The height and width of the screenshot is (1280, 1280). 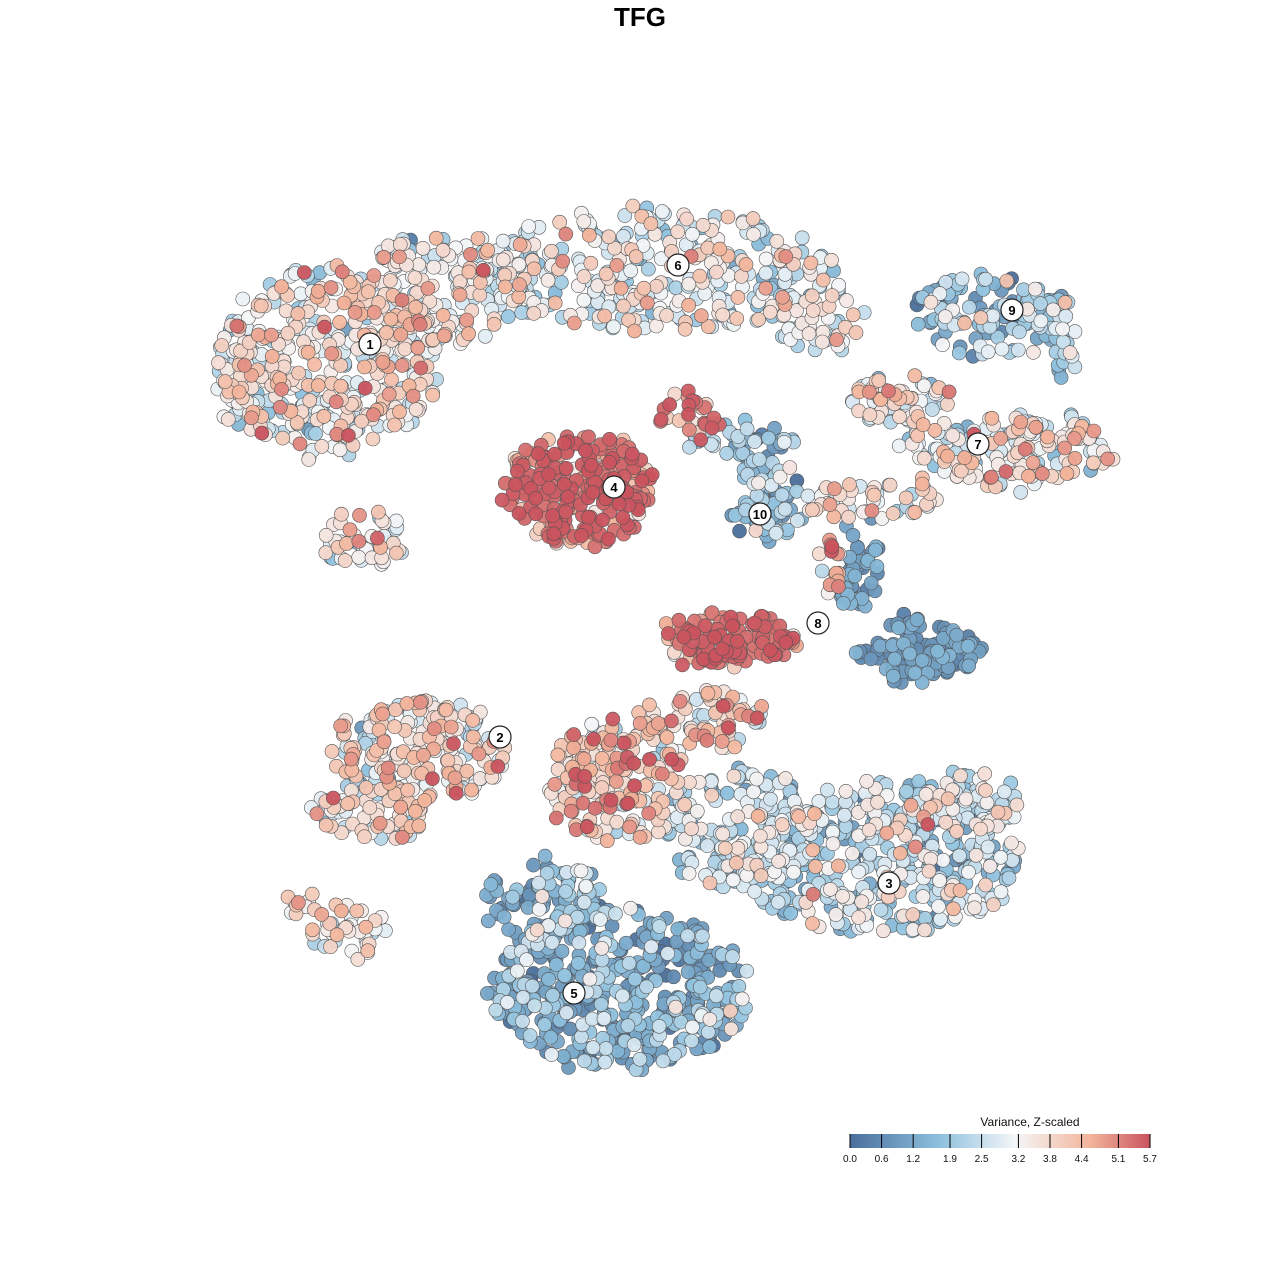 What do you see at coordinates (499, 737) in the screenshot?
I see `svg-text: 2` at bounding box center [499, 737].